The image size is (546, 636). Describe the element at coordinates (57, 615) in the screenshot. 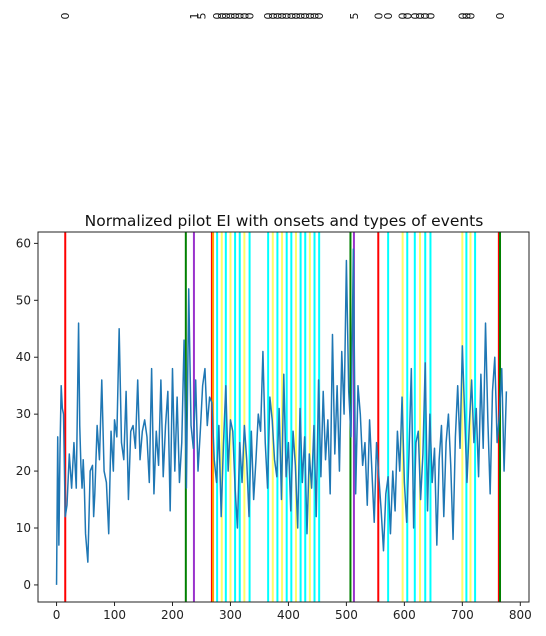

I see `x-tick-label: 0` at that location.